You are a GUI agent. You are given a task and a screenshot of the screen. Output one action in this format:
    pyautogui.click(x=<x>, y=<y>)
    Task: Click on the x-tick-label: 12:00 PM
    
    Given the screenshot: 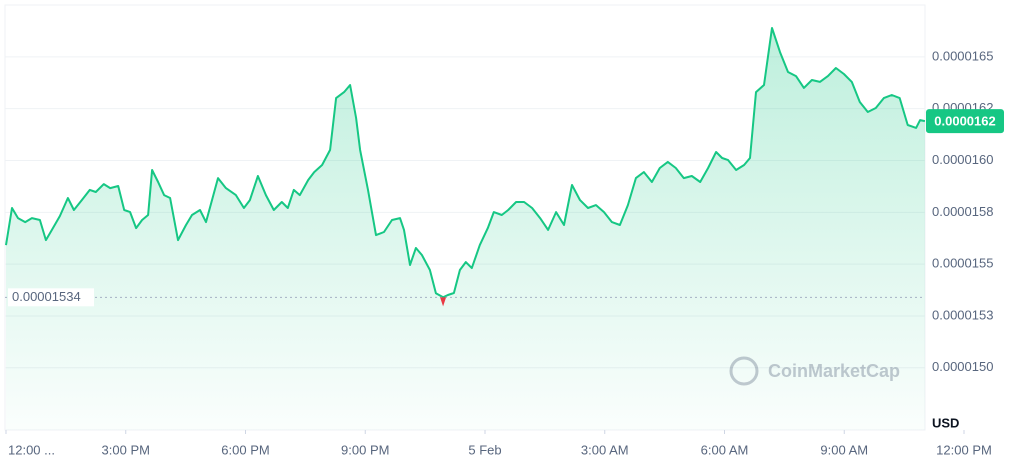 What is the action you would take?
    pyautogui.click(x=964, y=449)
    